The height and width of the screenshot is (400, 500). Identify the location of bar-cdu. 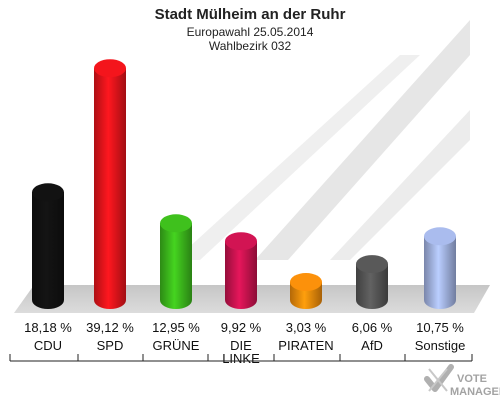
(48, 246).